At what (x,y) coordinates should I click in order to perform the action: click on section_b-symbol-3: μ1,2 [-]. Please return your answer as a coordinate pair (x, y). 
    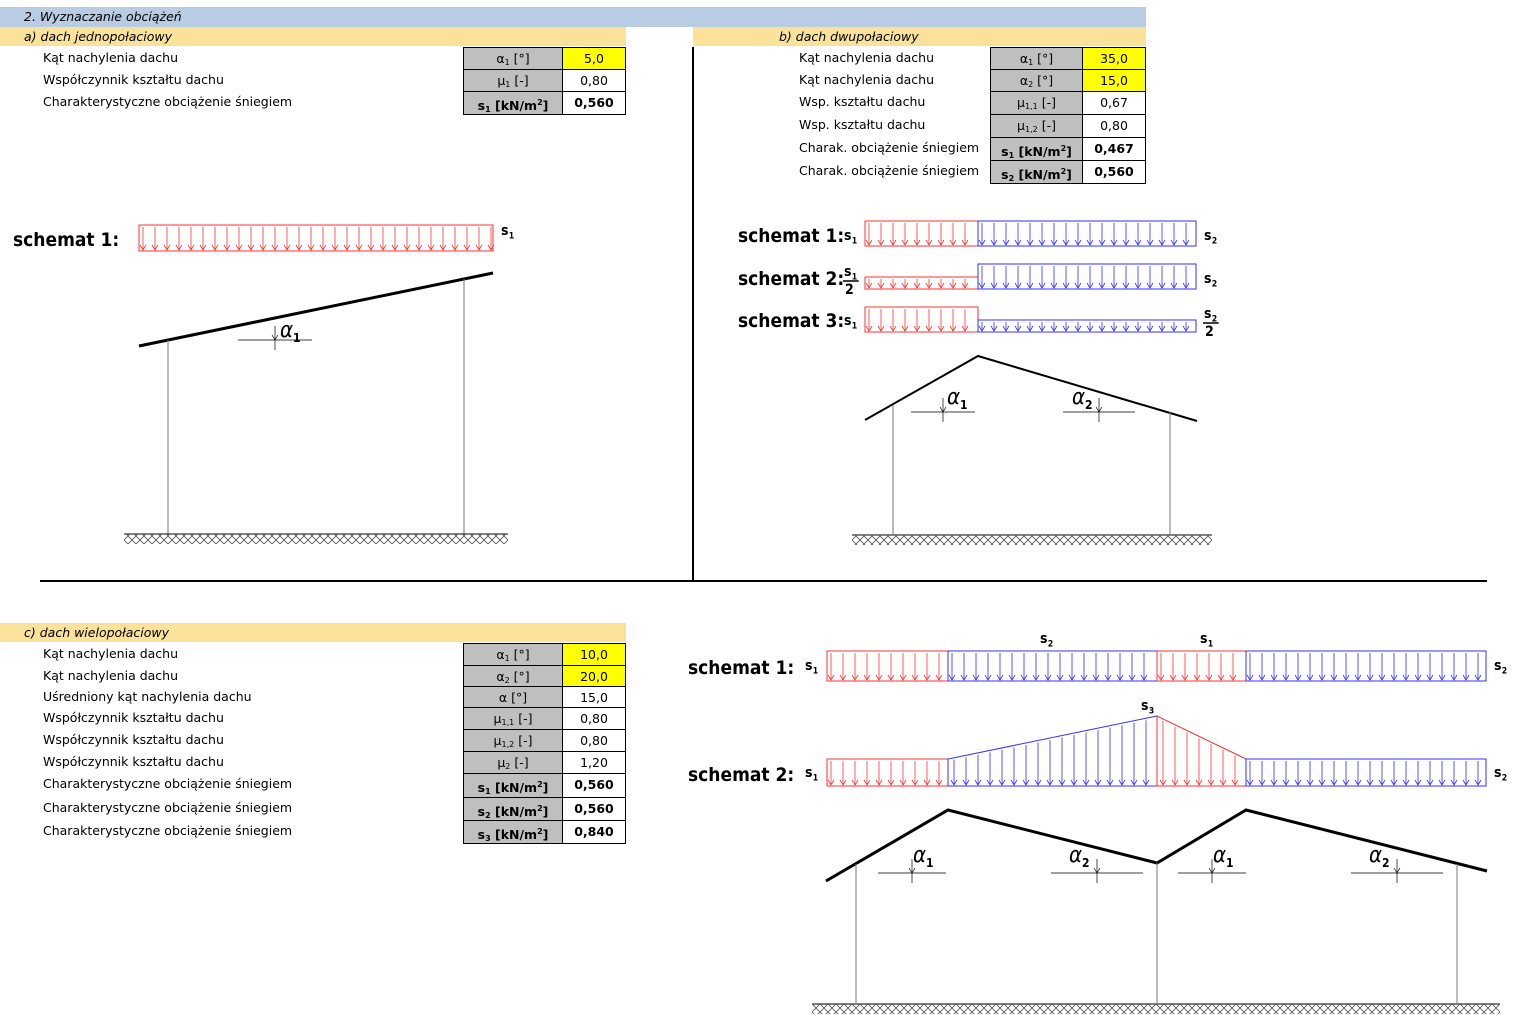
    Looking at the image, I should click on (1036, 126).